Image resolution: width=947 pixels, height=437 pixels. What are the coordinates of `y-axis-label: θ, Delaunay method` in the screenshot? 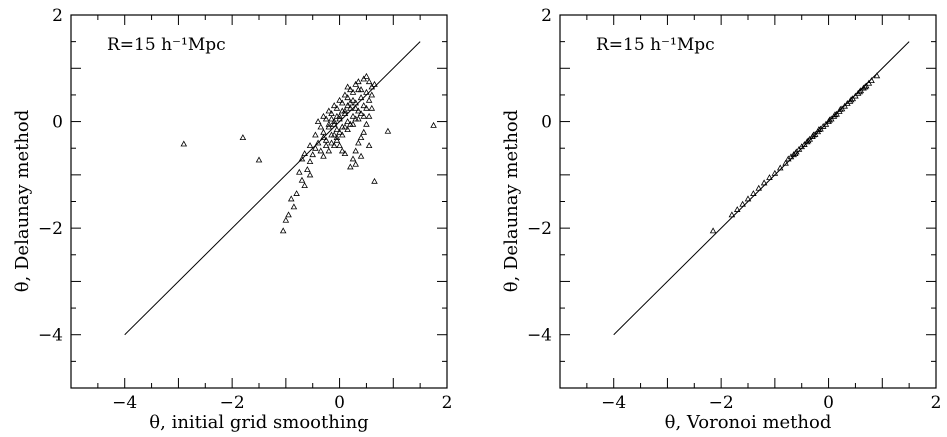 It's located at (511, 201).